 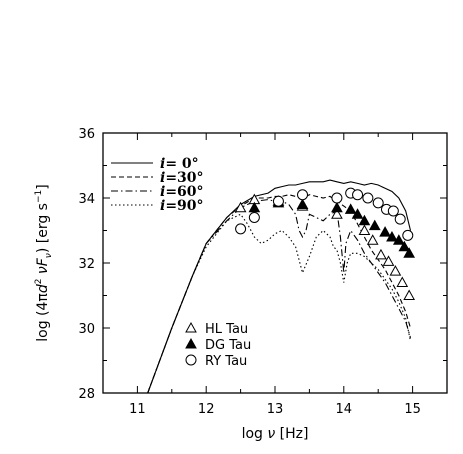 I want to click on x-tick-label-0: 11, so click(x=137, y=409).